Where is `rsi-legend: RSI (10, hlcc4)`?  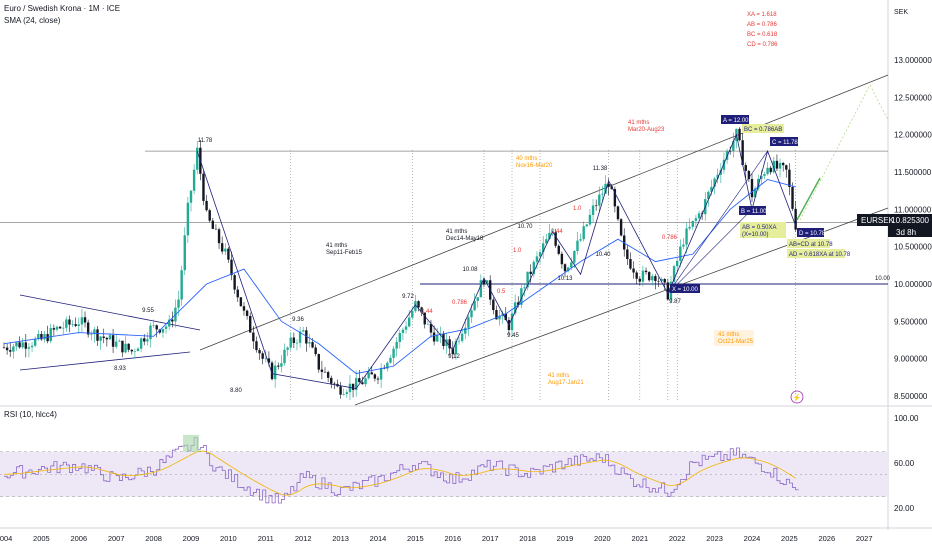 rsi-legend: RSI (10, hlcc4) is located at coordinates (30, 414).